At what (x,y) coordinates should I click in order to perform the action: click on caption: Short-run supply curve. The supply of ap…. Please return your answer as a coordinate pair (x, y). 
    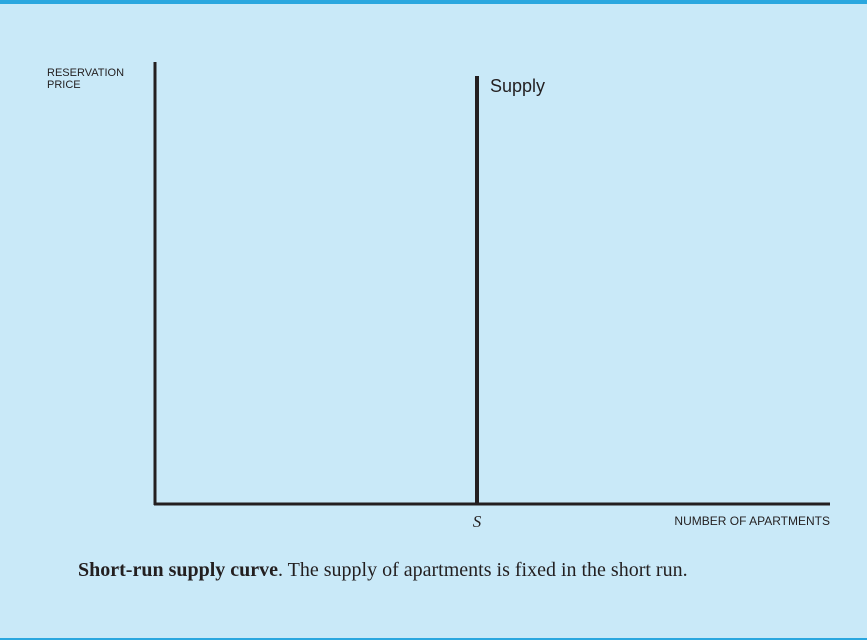
    Looking at the image, I should click on (448, 570).